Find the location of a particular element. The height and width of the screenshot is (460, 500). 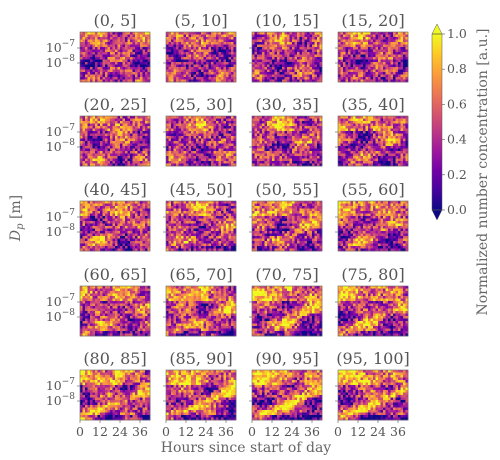

colorbar-tick-label: 1.0 is located at coordinates (457, 33).